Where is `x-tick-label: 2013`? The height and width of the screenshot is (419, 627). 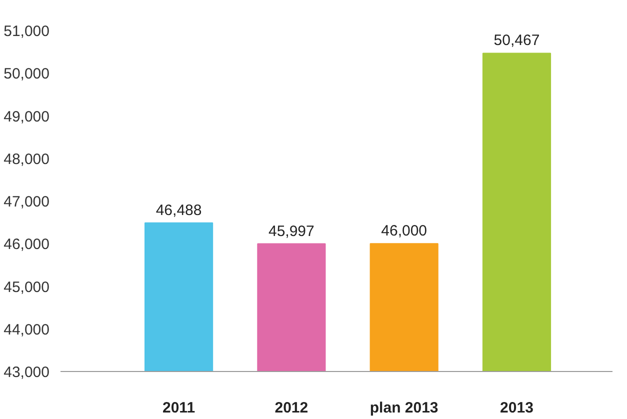
x-tick-label: 2013 is located at coordinates (517, 408).